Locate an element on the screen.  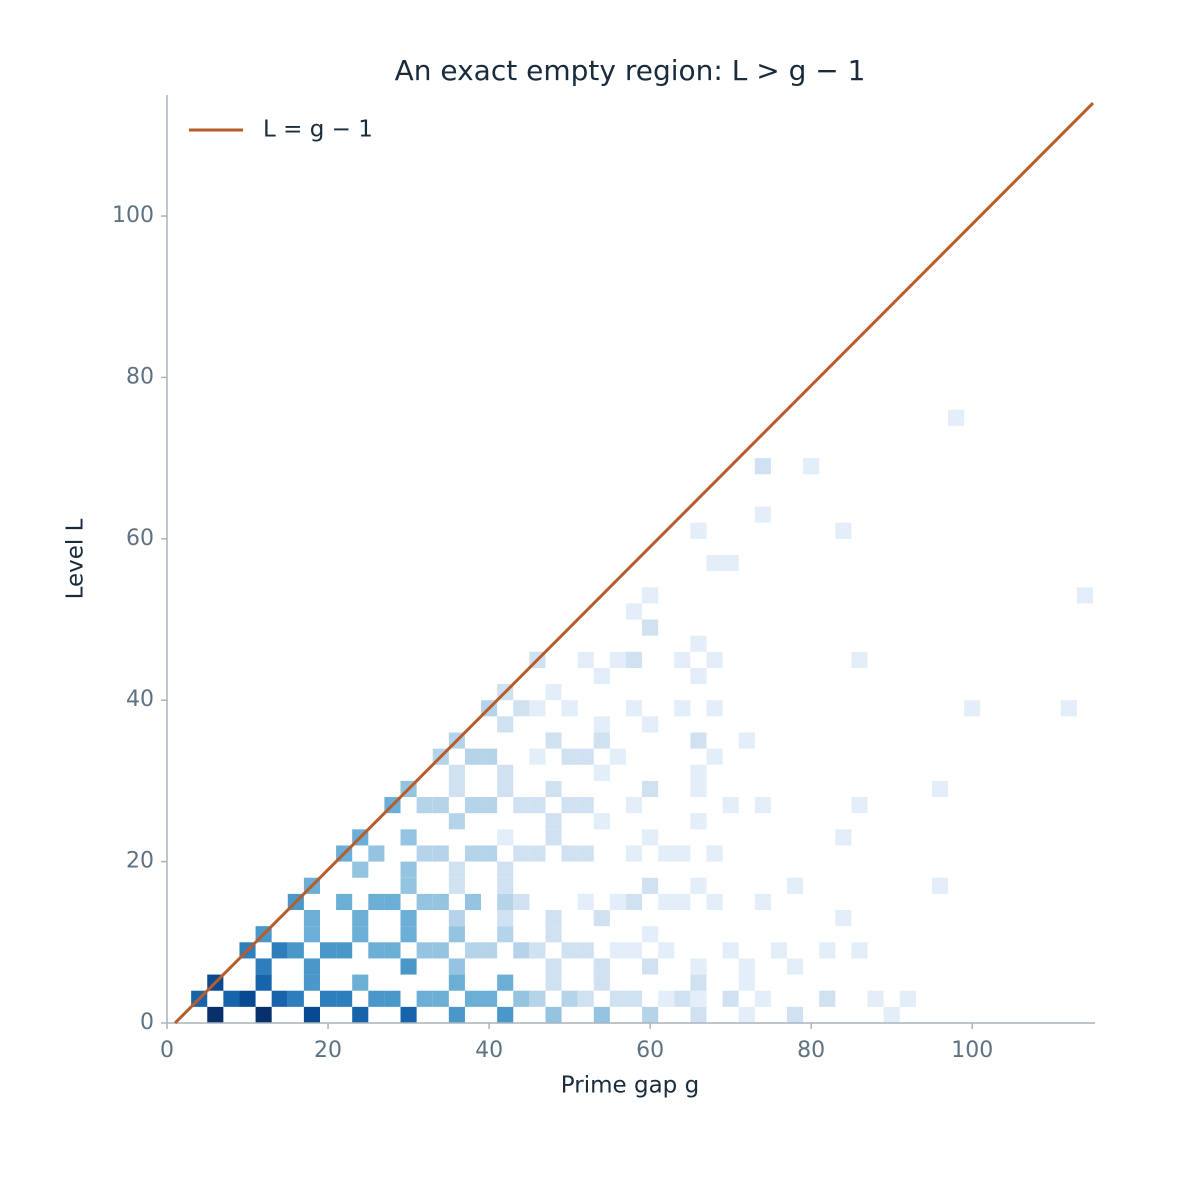
y-tick-label: 80 is located at coordinates (140, 376).